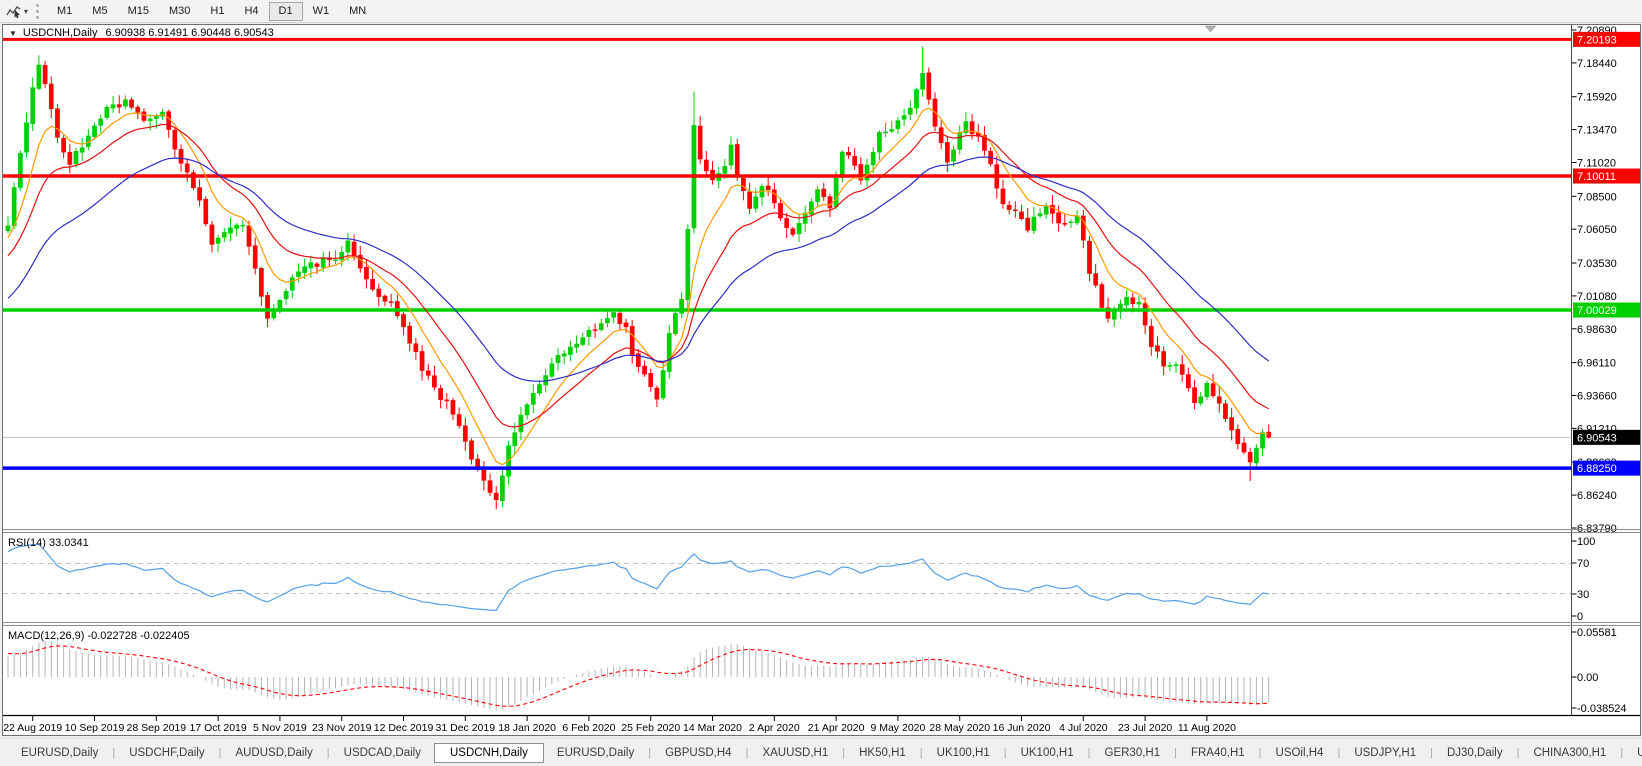  I want to click on svg-text: 18 Jan 2020, so click(527, 728).